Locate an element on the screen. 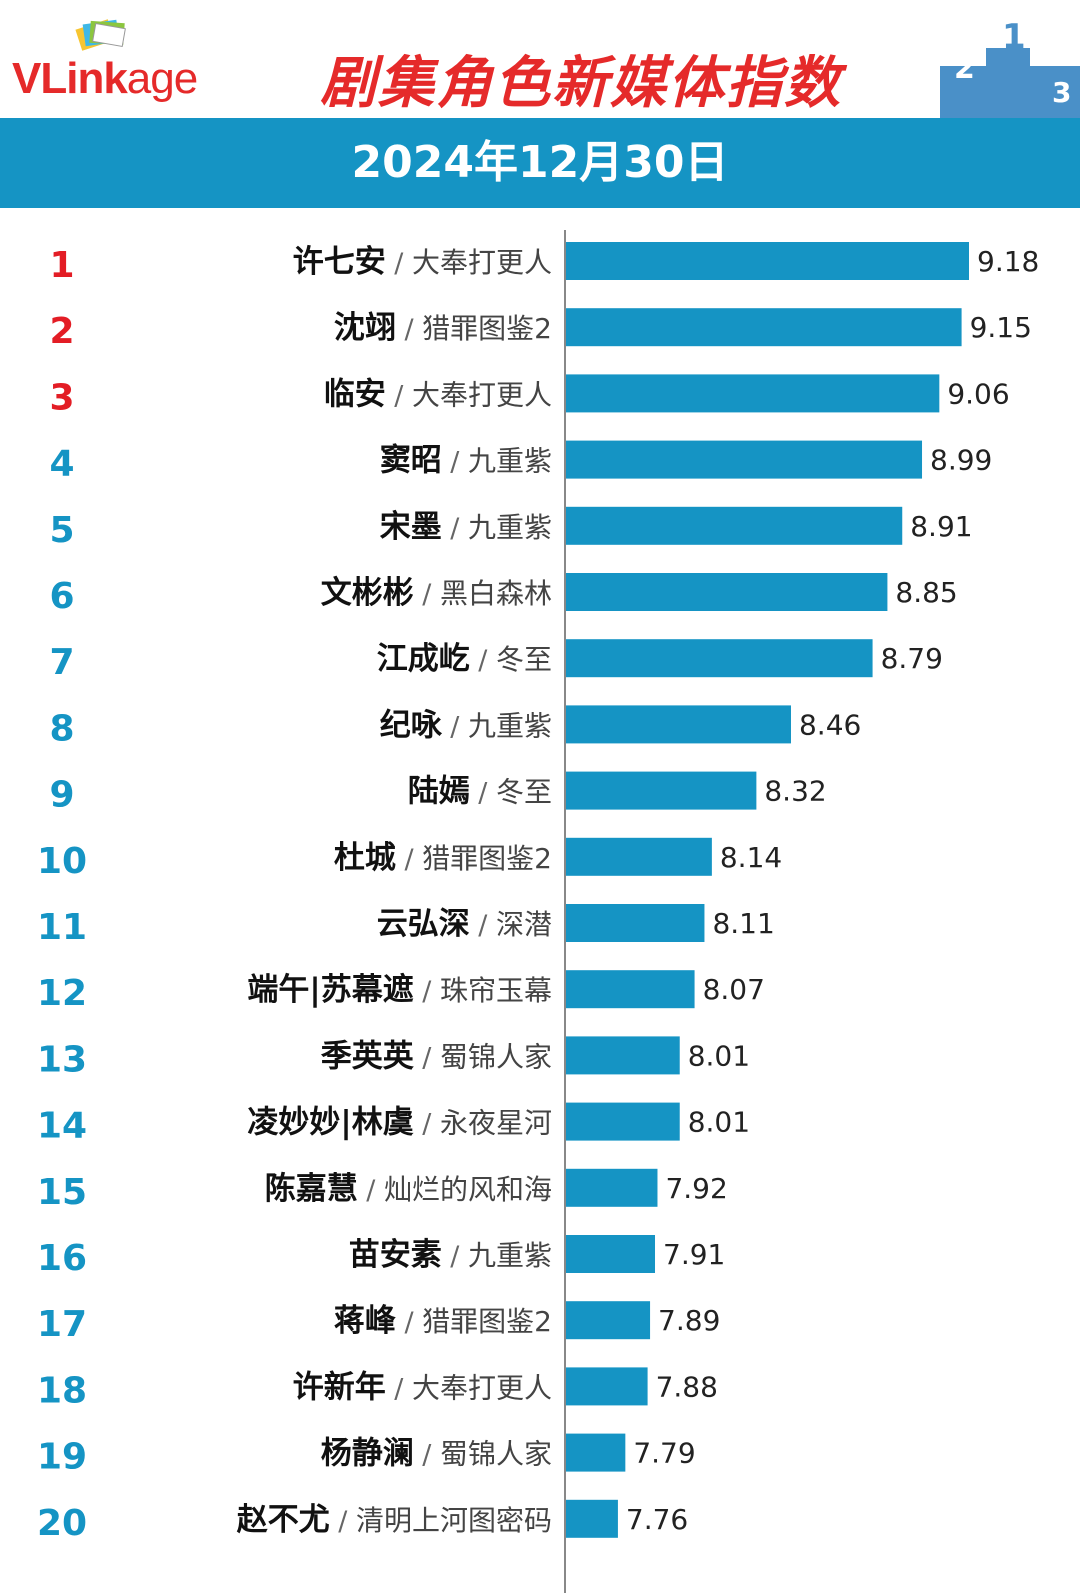  chart-row: 19 杨静澜 / 蜀锦人家 7.79 is located at coordinates (366, 1455).